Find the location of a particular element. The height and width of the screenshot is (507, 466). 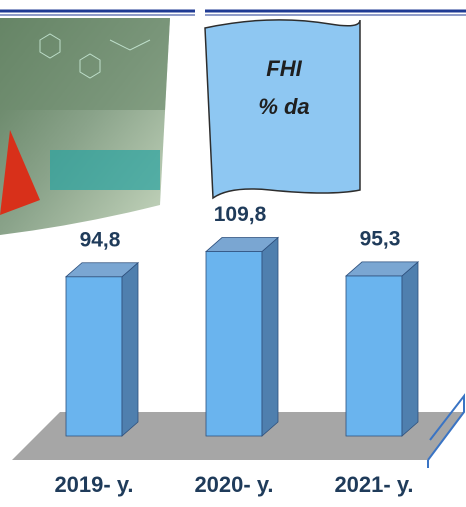

value-label: 94,8 is located at coordinates (100, 239).